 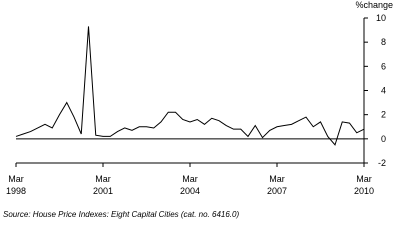 What do you see at coordinates (383, 66) in the screenshot?
I see `y-tick-label: 6` at bounding box center [383, 66].